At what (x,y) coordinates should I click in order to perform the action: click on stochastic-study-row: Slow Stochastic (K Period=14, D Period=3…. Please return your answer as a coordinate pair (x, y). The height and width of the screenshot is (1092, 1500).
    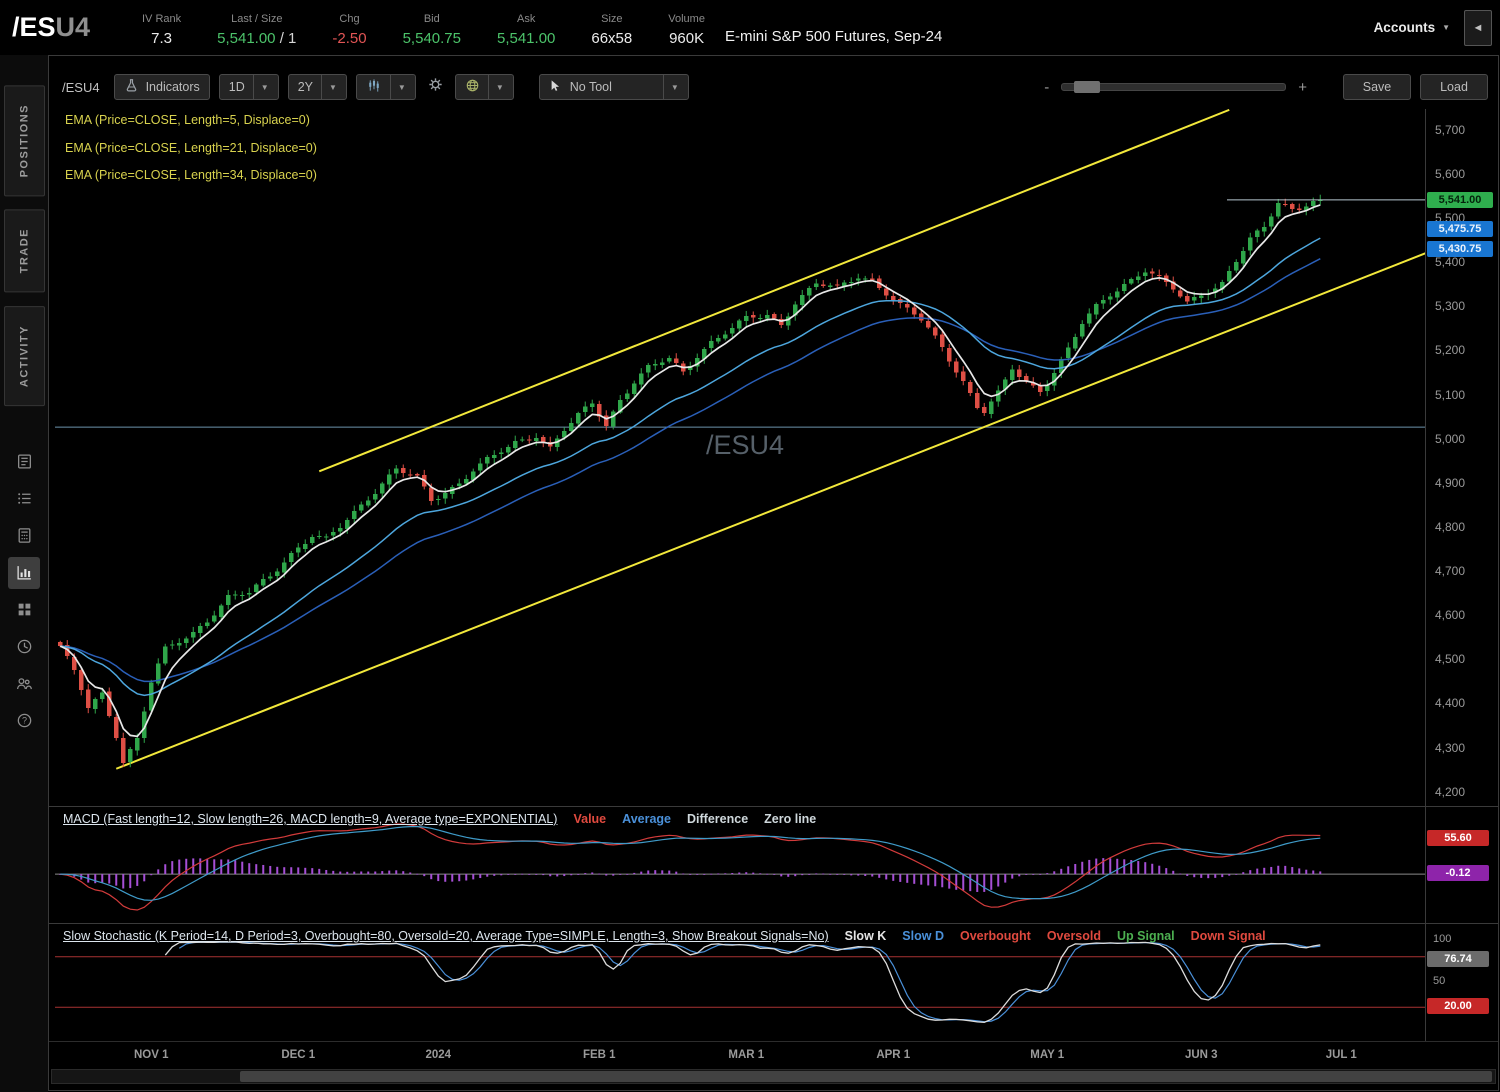
    Looking at the image, I should click on (664, 936).